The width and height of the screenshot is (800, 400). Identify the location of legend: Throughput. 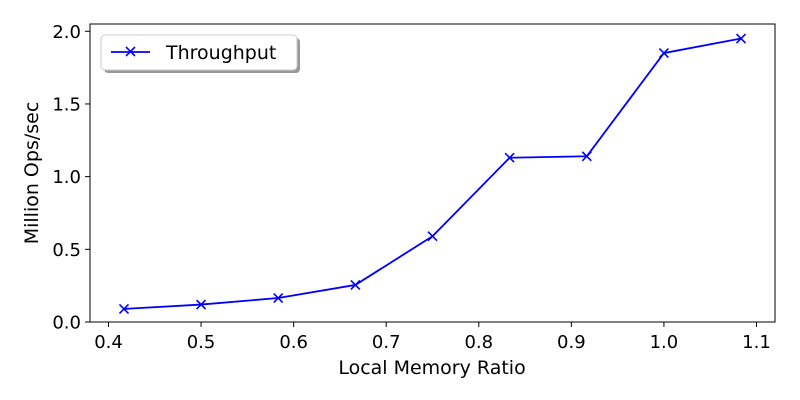
(200, 53).